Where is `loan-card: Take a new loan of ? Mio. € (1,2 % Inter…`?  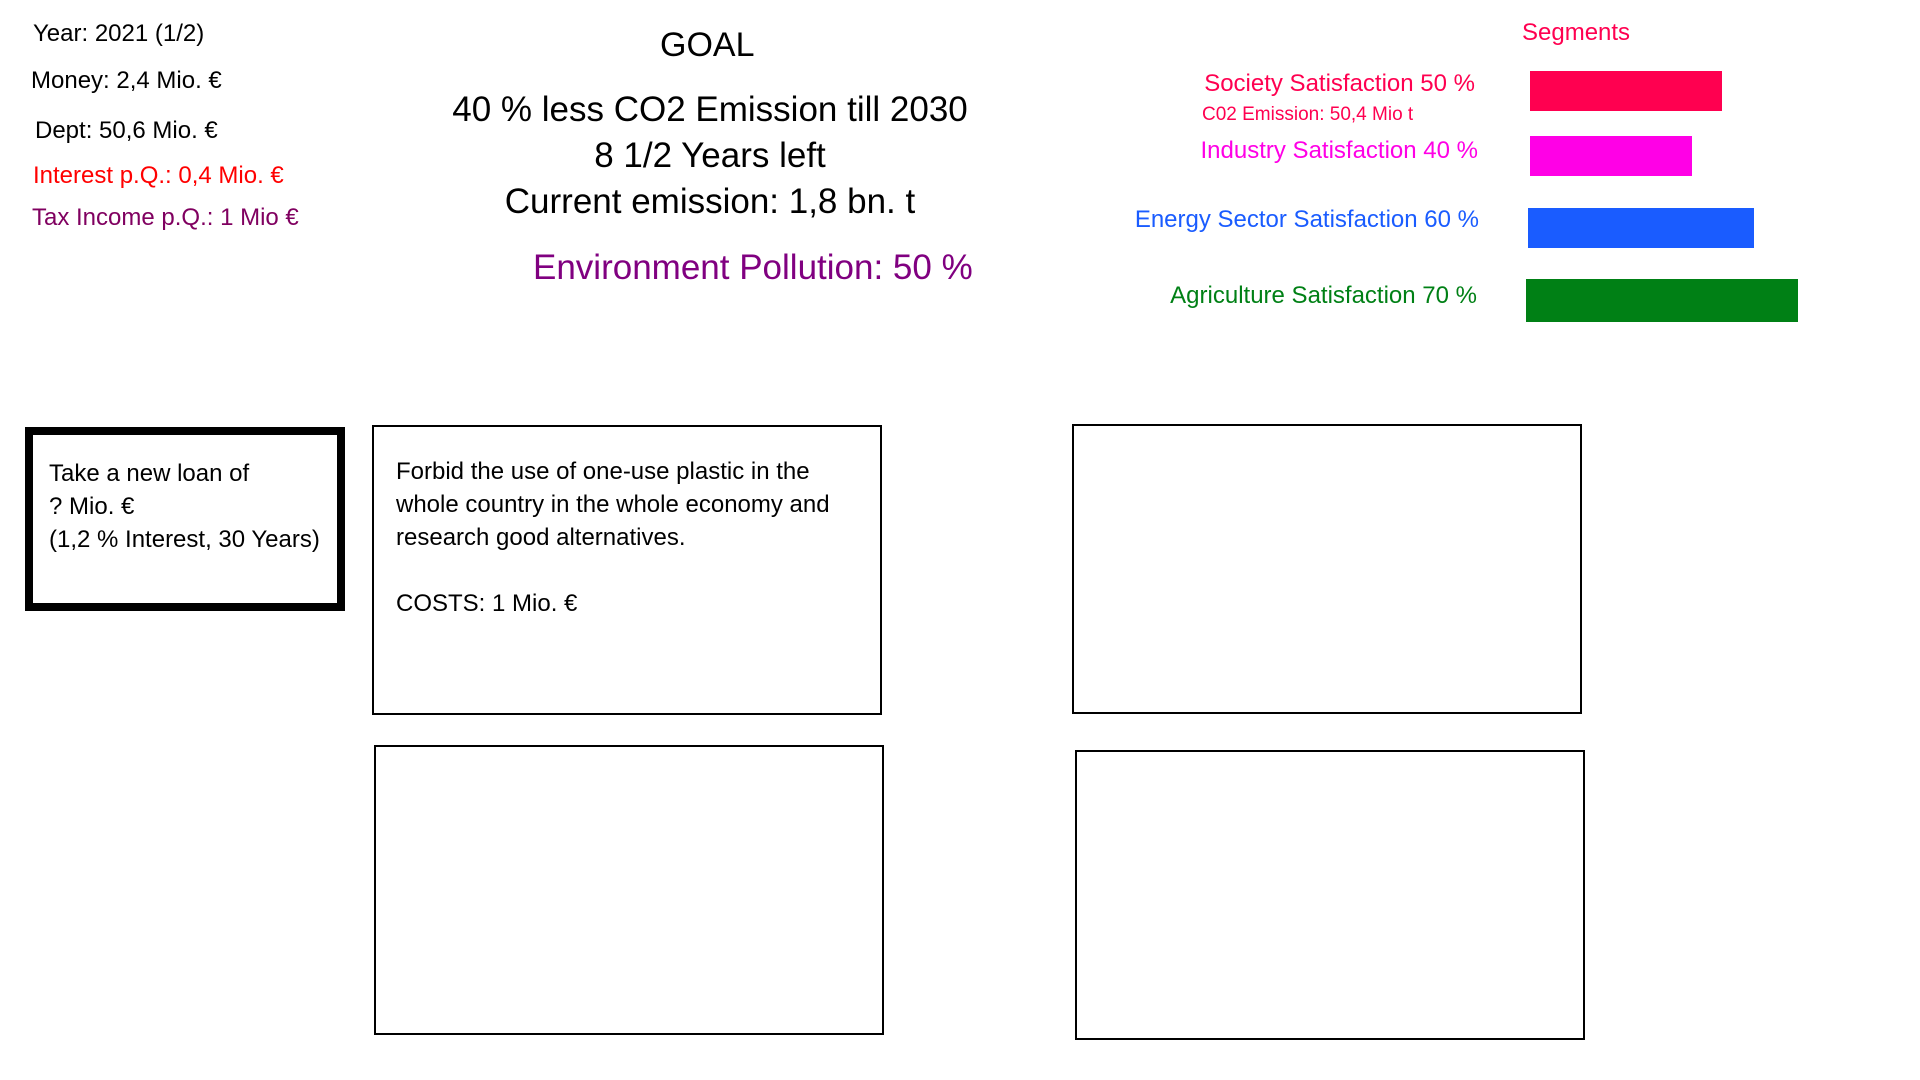
loan-card: Take a new loan of ? Mio. € (1,2 % Inter… is located at coordinates (185, 519).